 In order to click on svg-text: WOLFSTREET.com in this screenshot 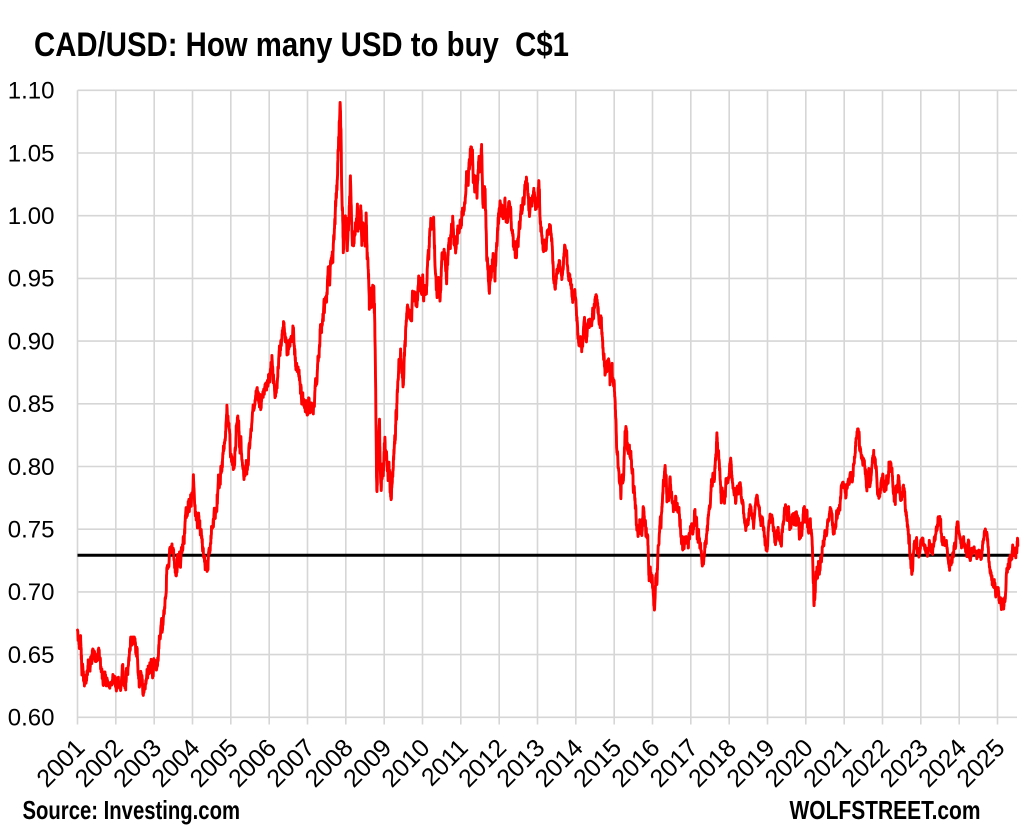, I will do `click(885, 810)`.